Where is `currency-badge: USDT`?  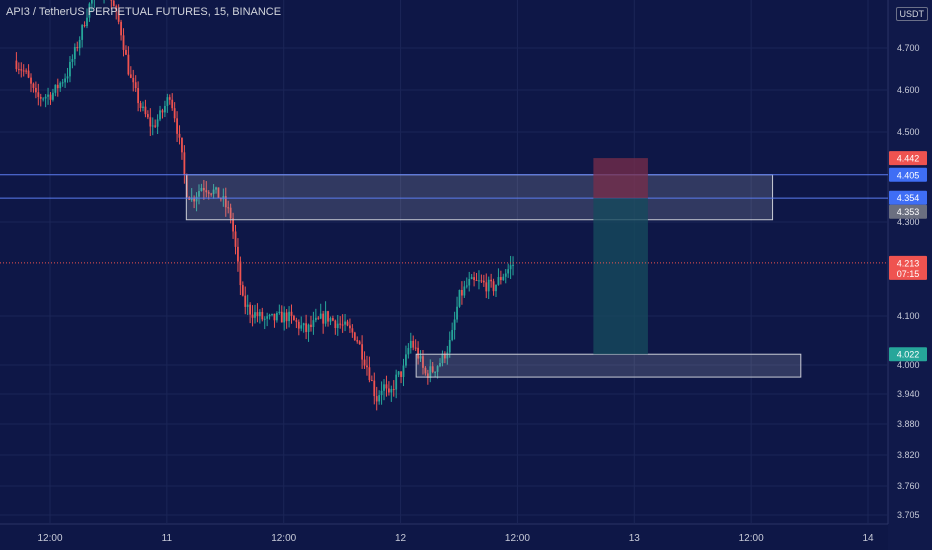 currency-badge: USDT is located at coordinates (911, 14).